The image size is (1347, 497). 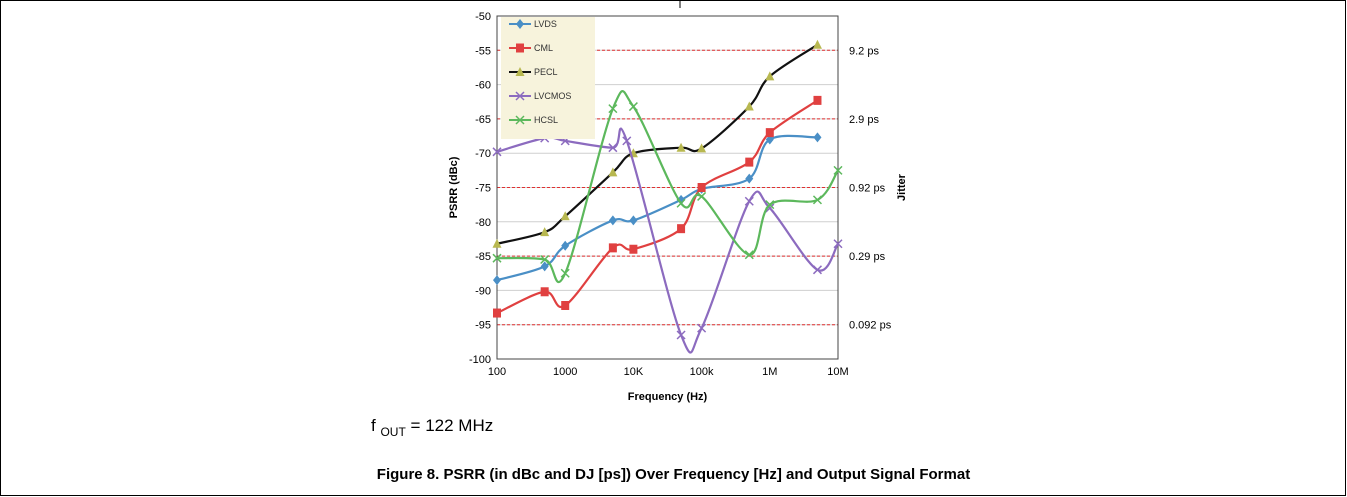 What do you see at coordinates (864, 120) in the screenshot?
I see `jitter-tick-label: 2.9 ps` at bounding box center [864, 120].